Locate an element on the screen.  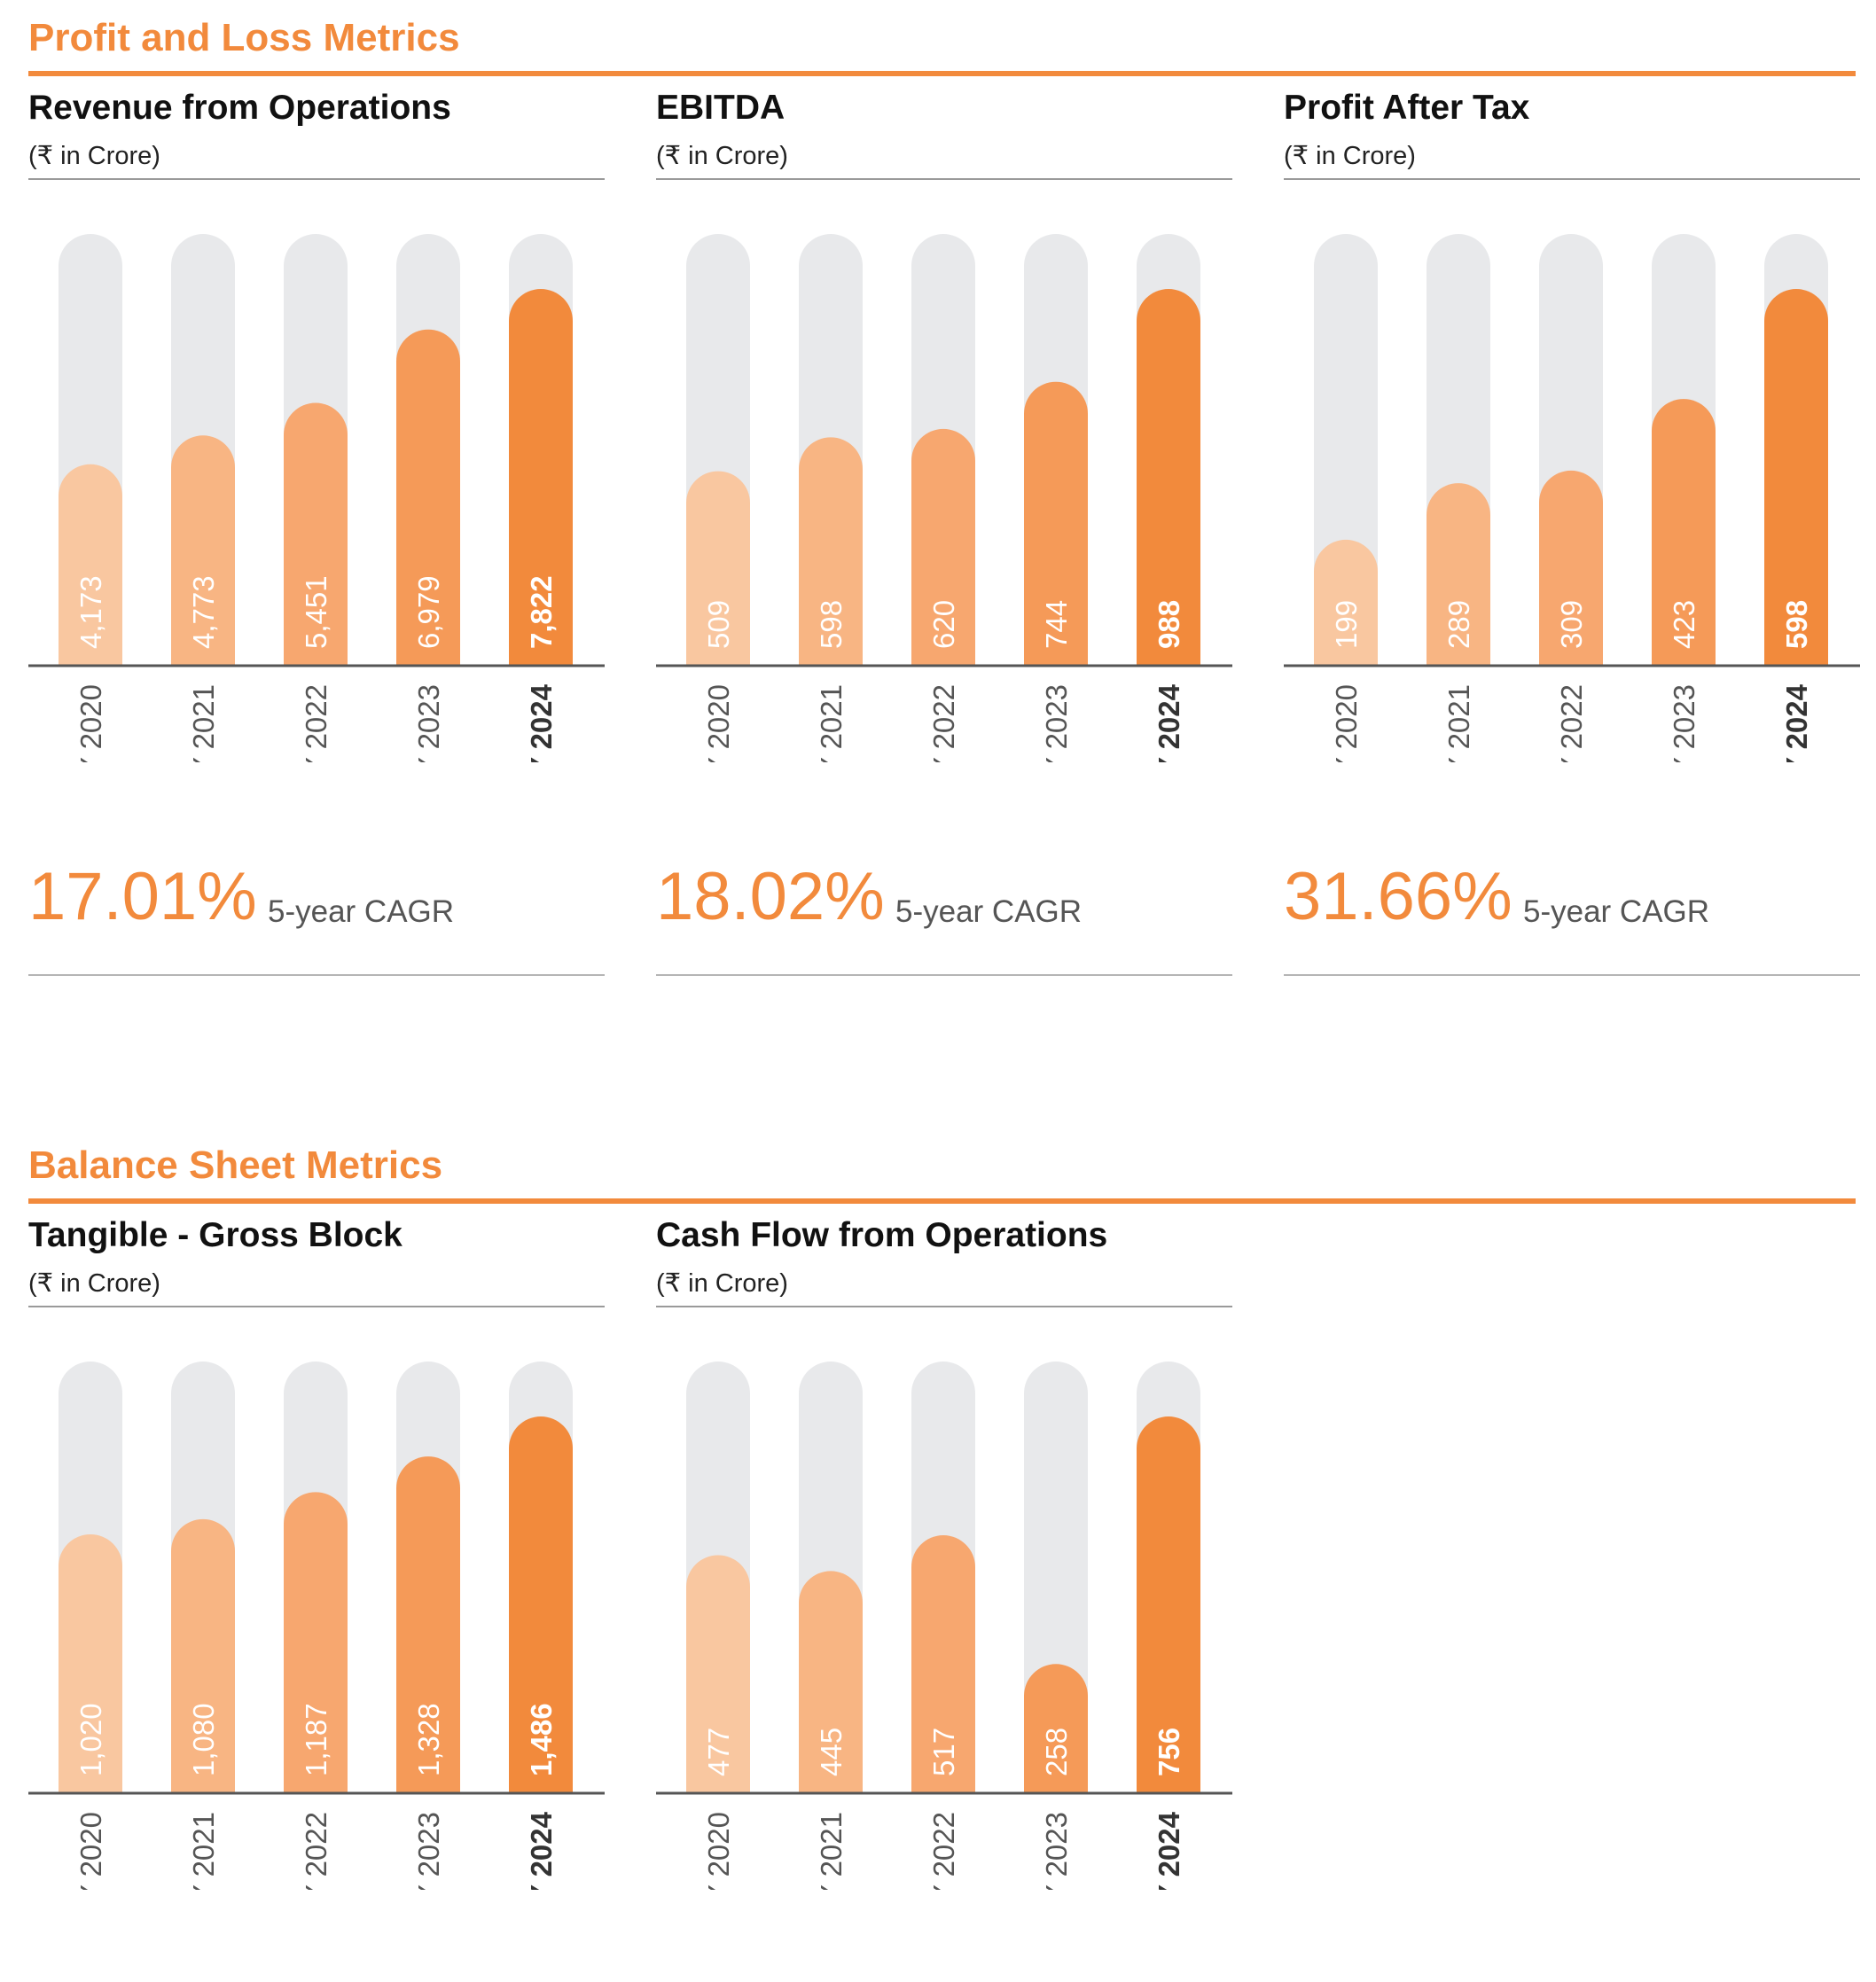
data-label: 744 is located at coordinates (1056, 625).